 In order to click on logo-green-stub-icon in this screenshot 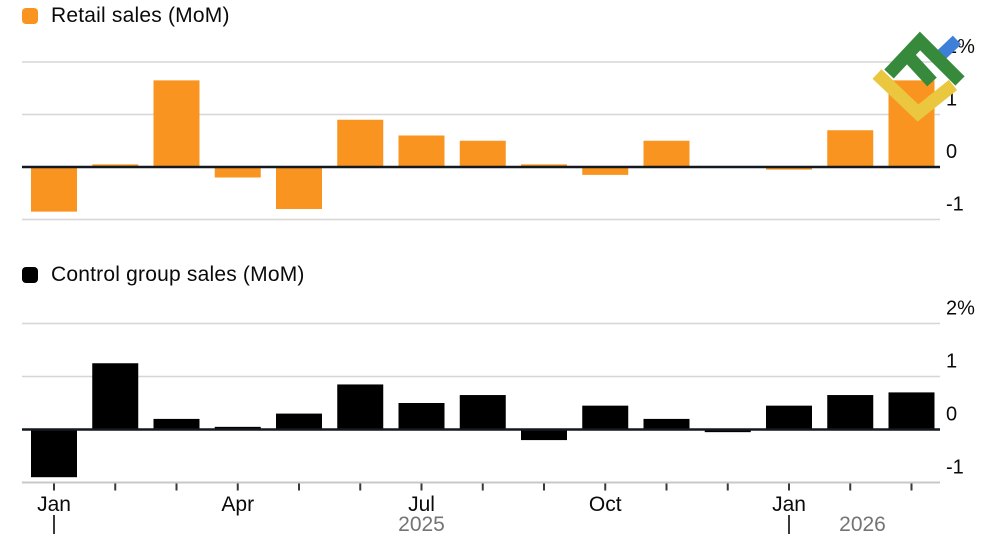, I will do `click(920, 69)`.